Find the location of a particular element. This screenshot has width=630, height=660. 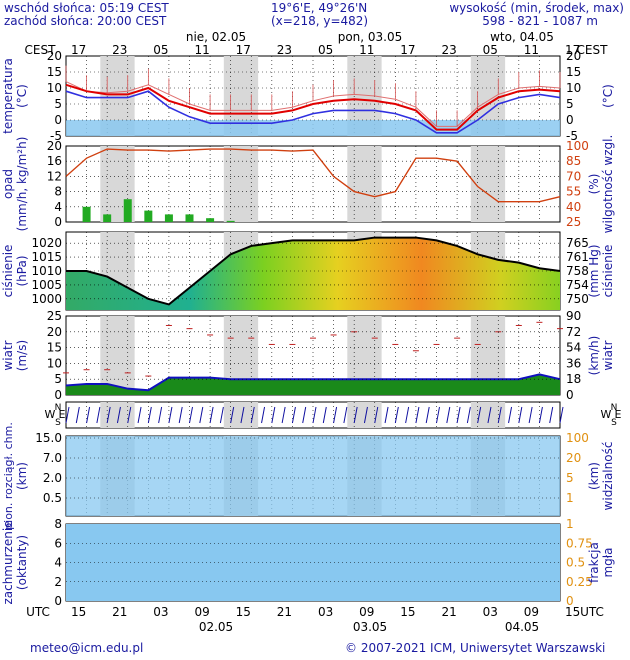

elevation-values: 598 - 821 - 1087 m is located at coordinates (540, 21).